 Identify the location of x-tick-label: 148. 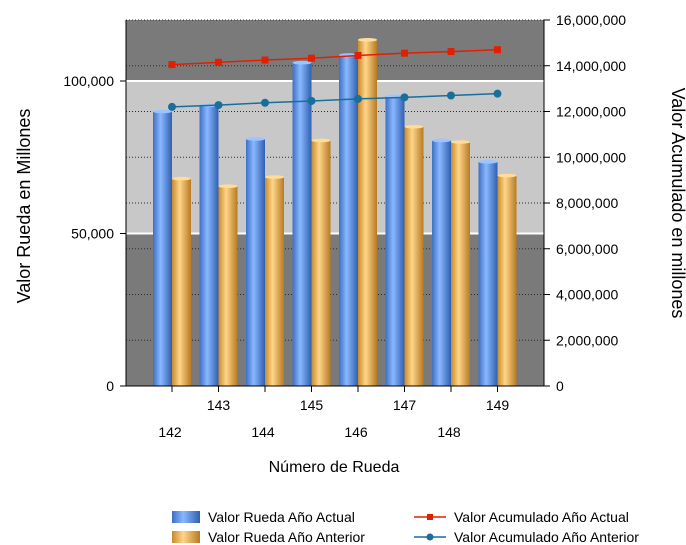
(449, 432).